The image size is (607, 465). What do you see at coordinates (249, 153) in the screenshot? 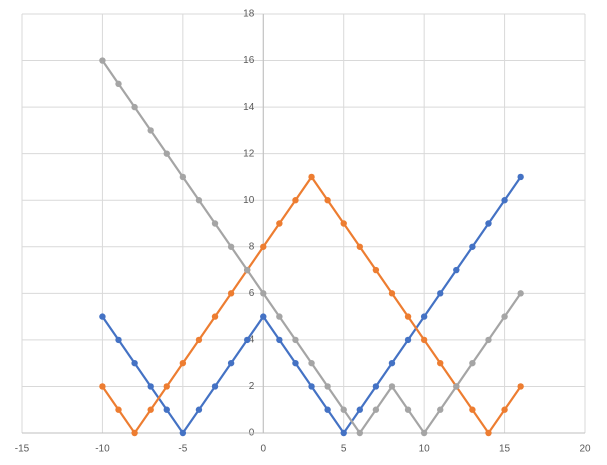
I see `y-tick-label: 12` at bounding box center [249, 153].